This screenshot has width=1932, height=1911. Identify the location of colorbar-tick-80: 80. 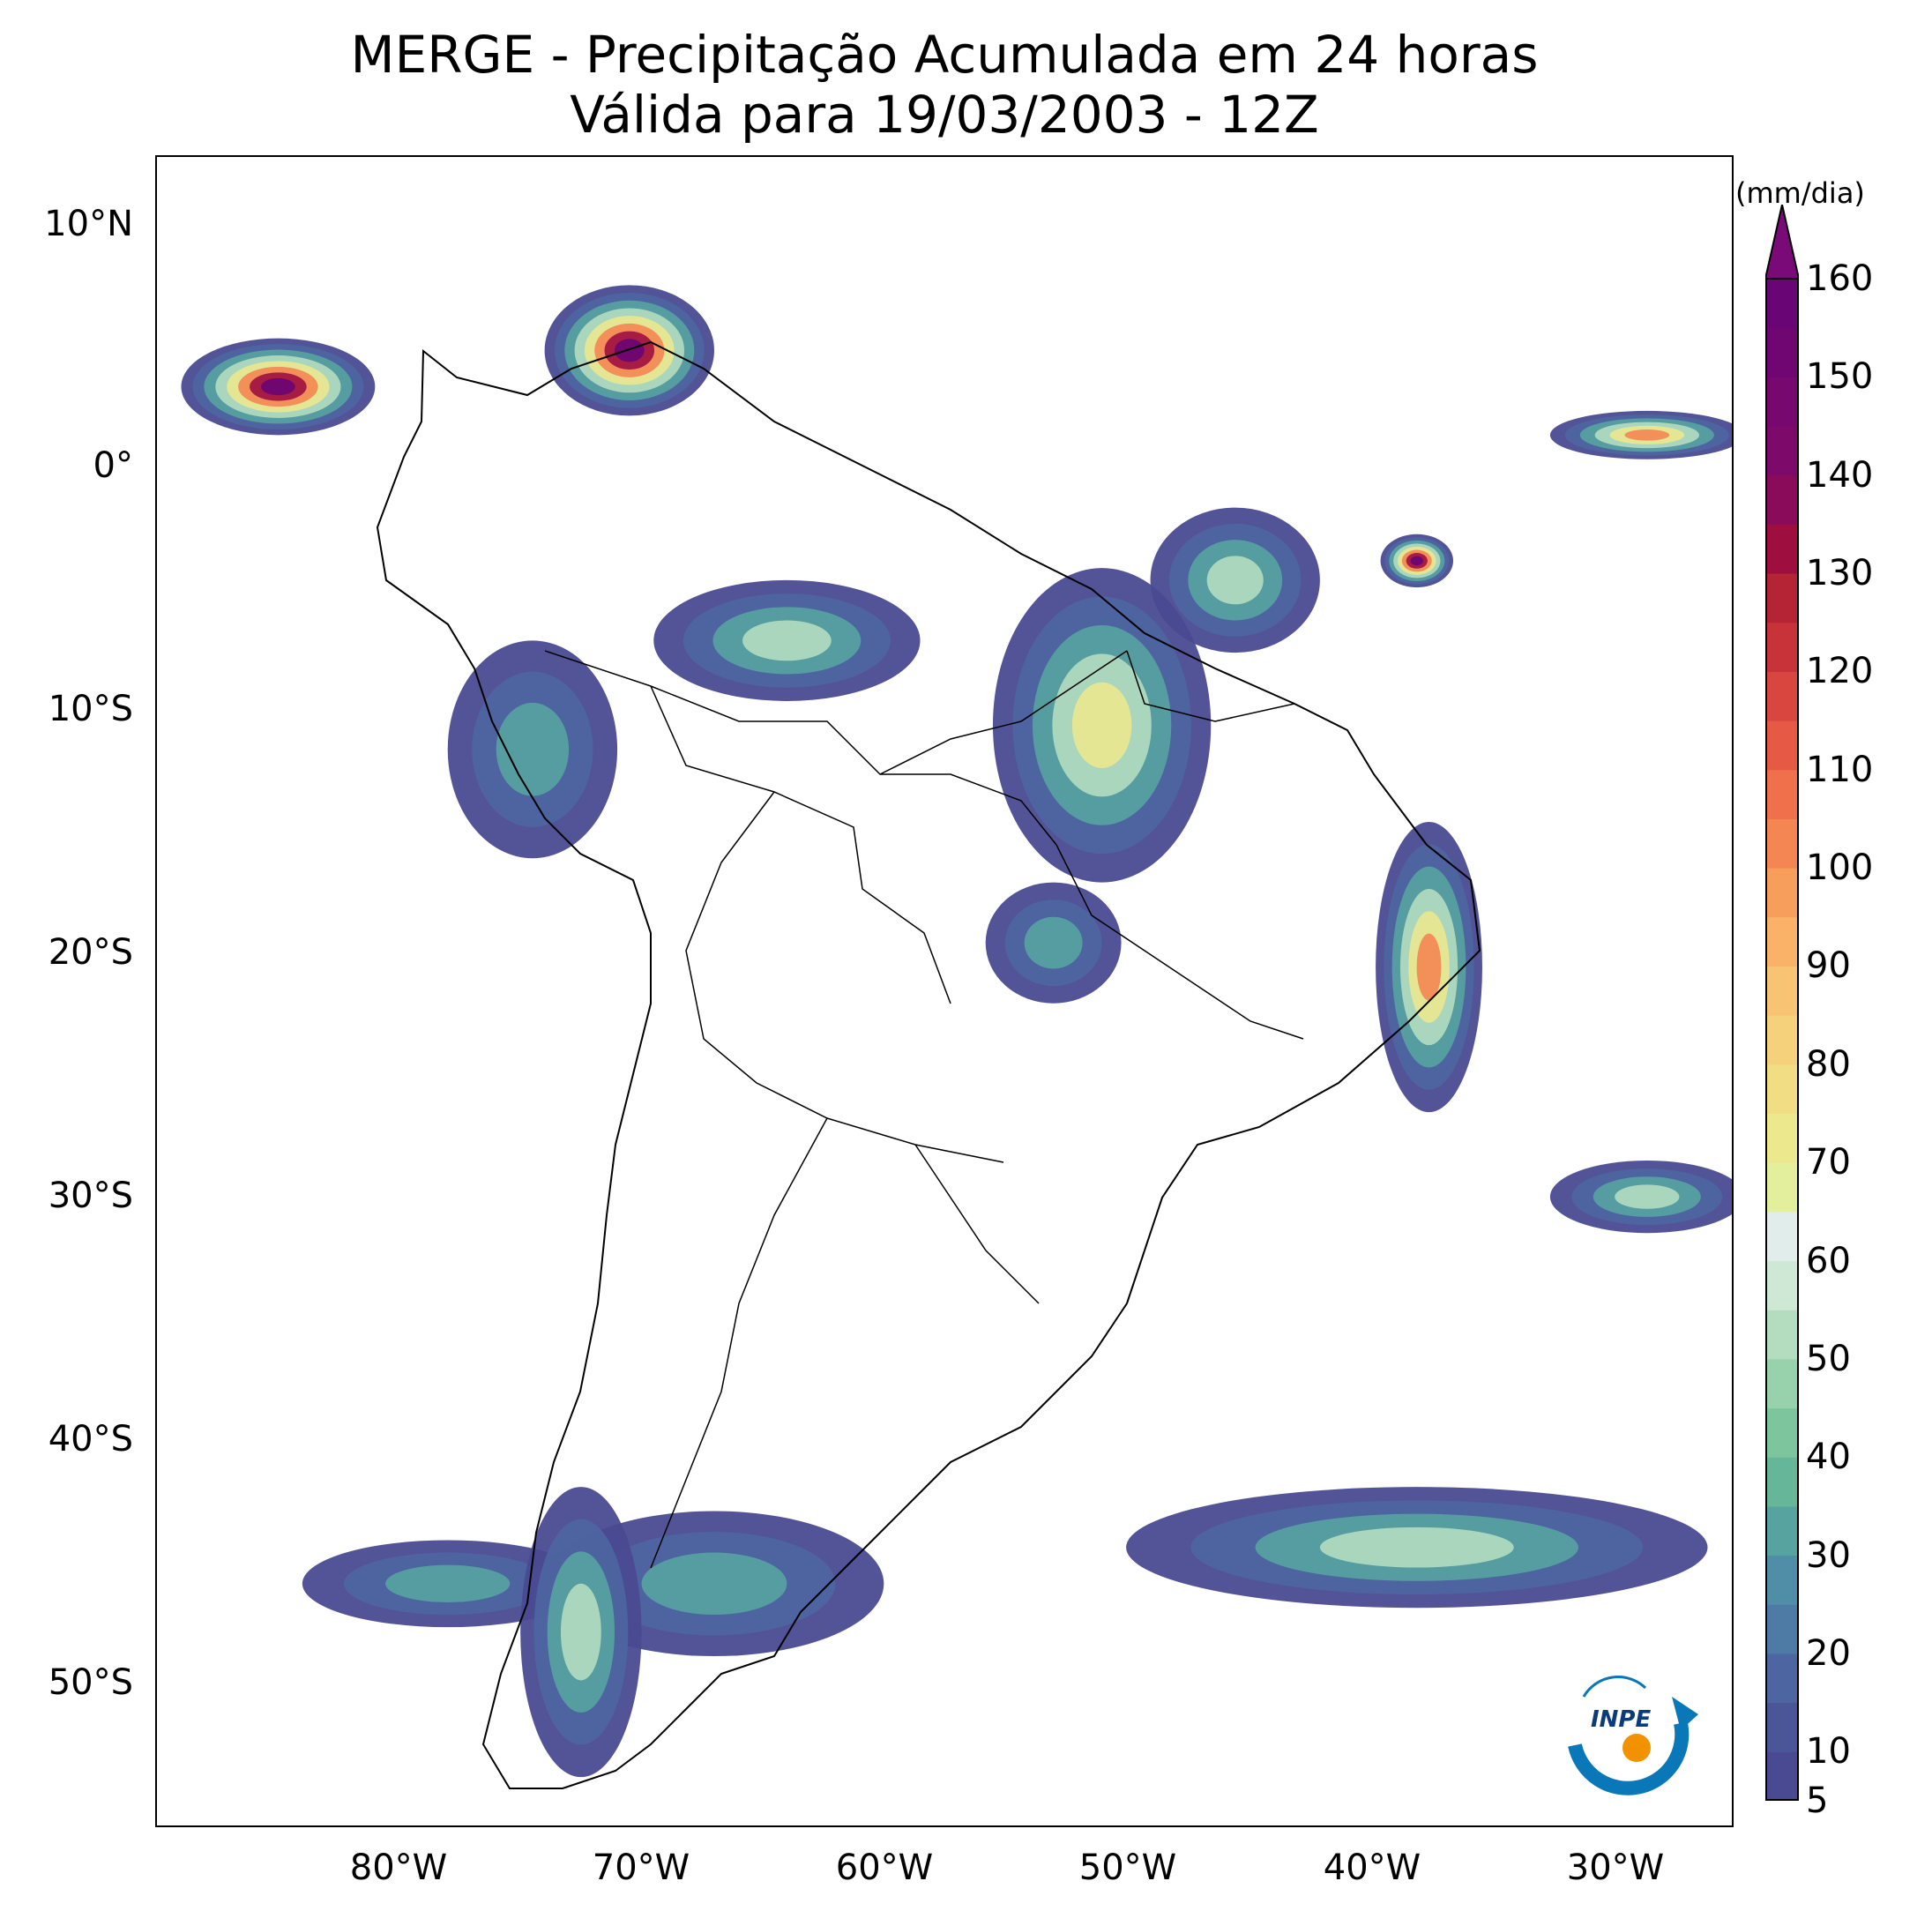
(1828, 1064).